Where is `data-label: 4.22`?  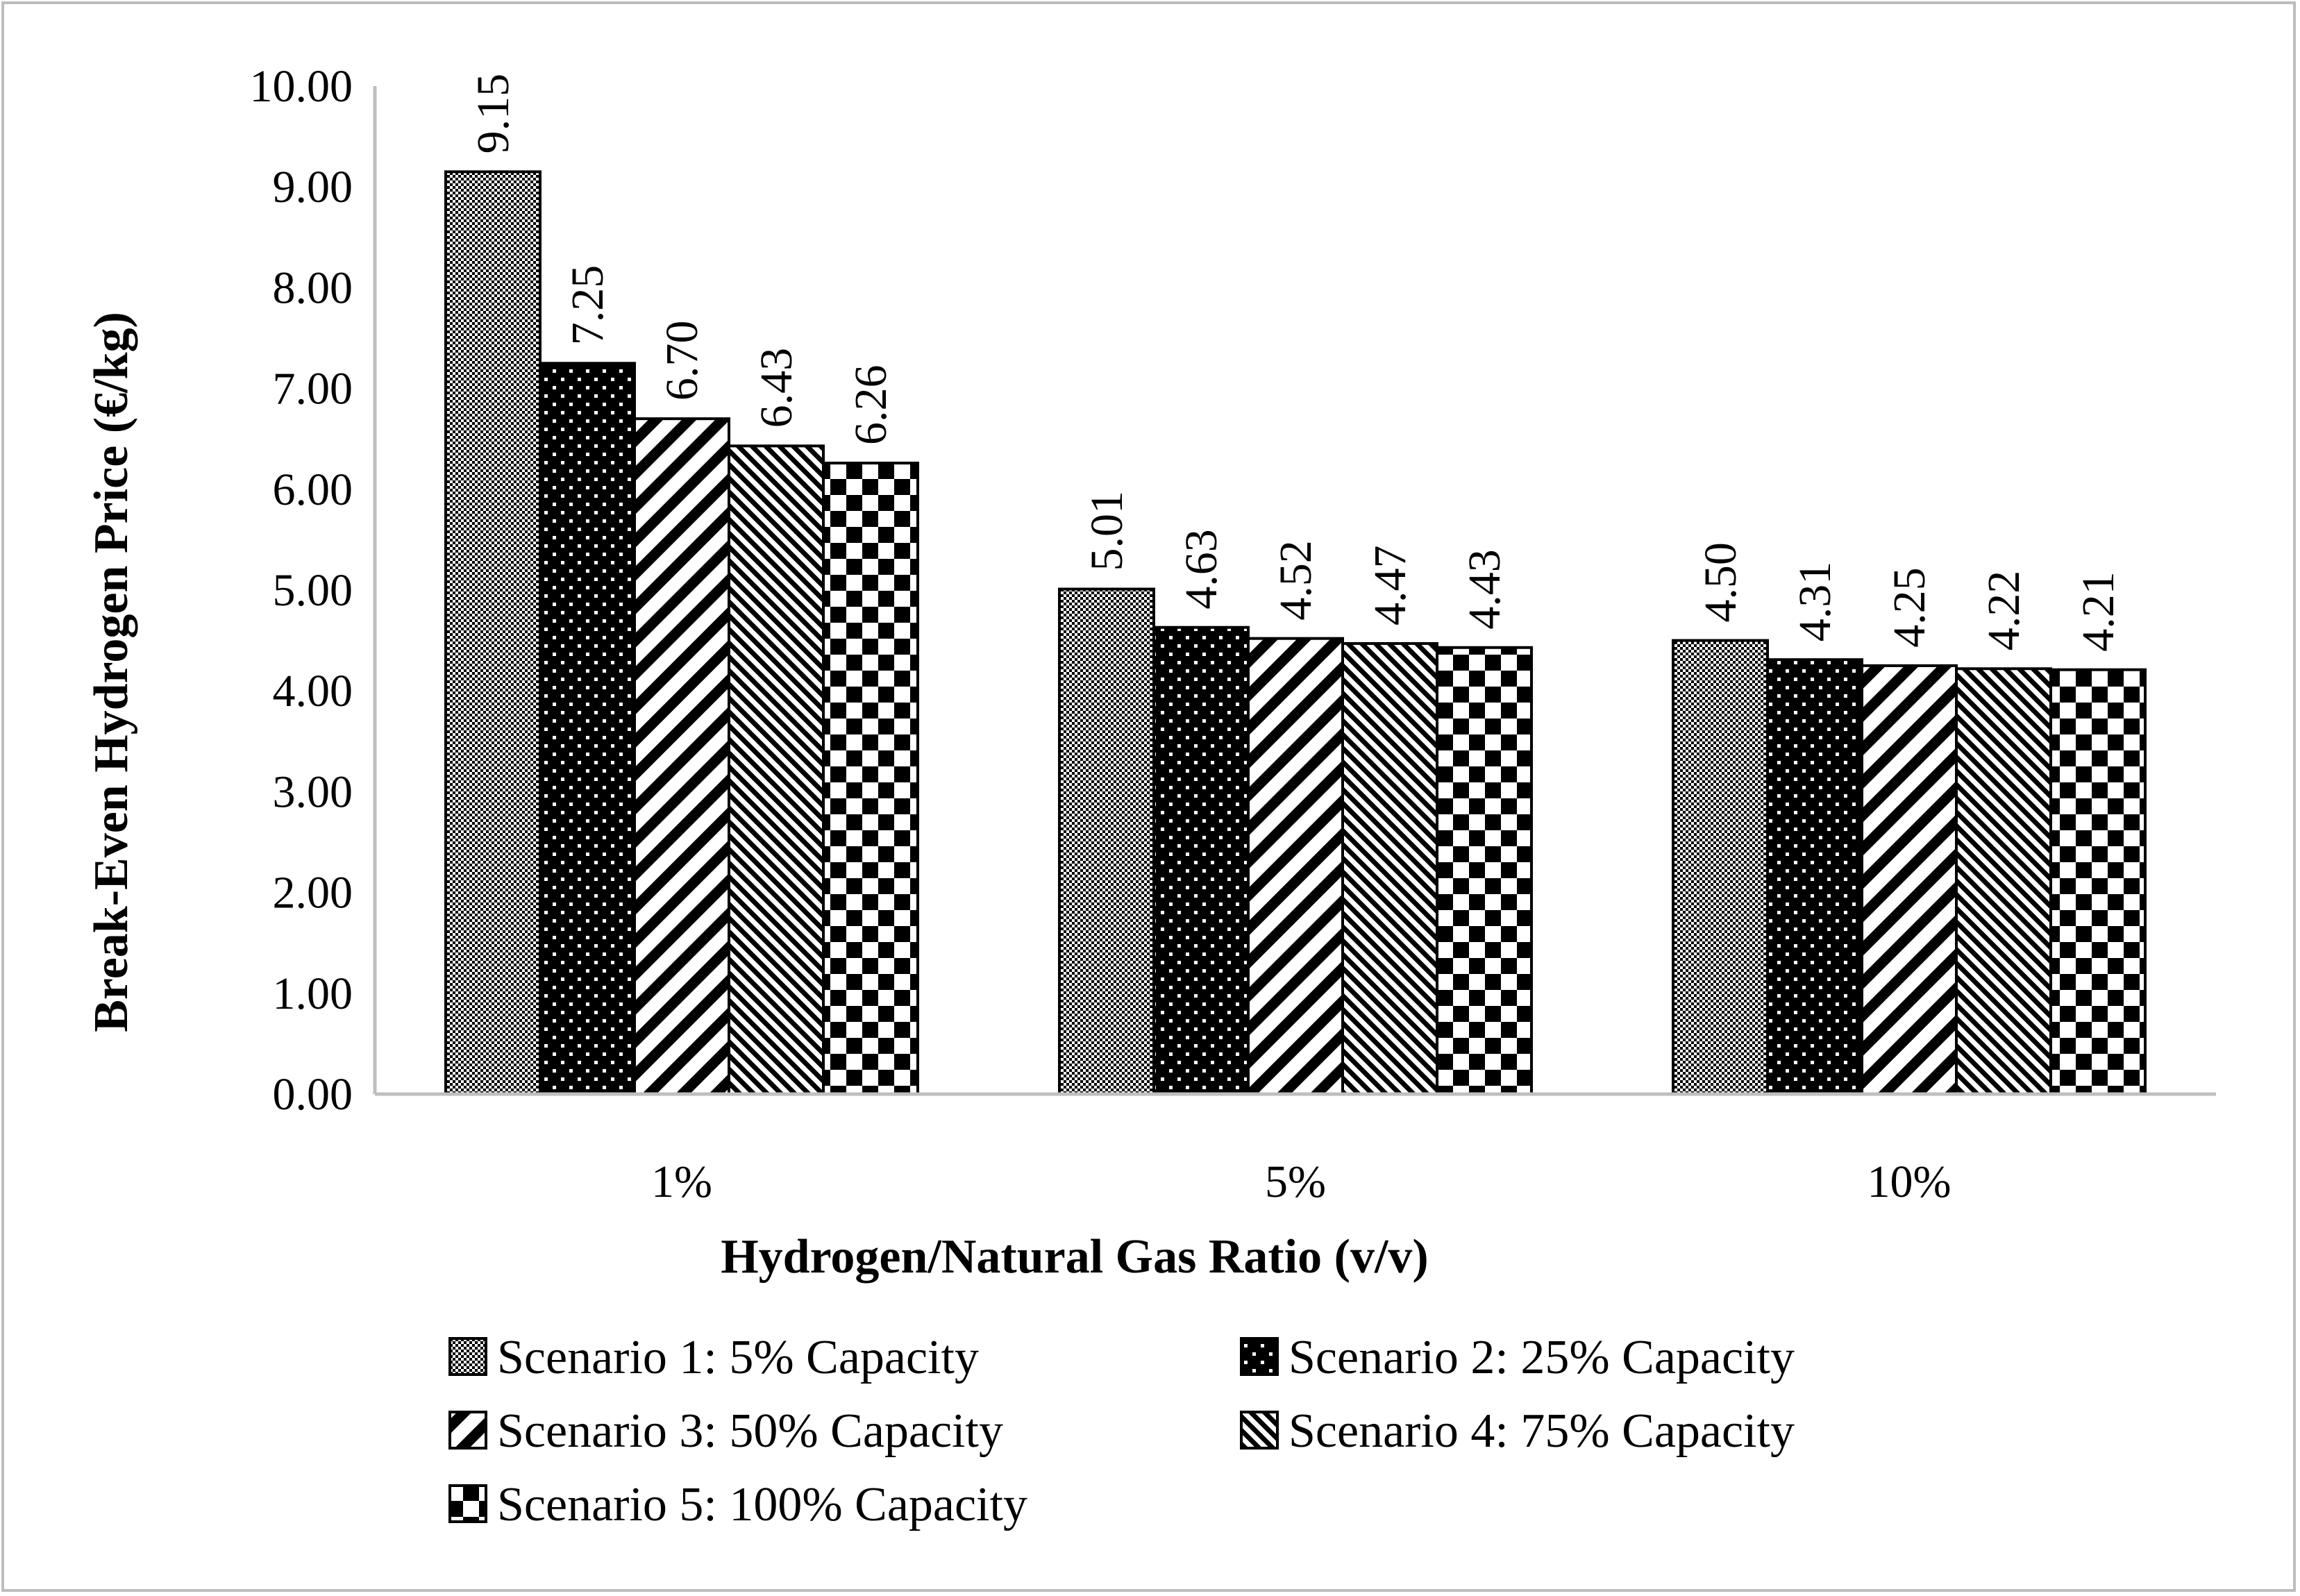 data-label: 4.22 is located at coordinates (2004, 611).